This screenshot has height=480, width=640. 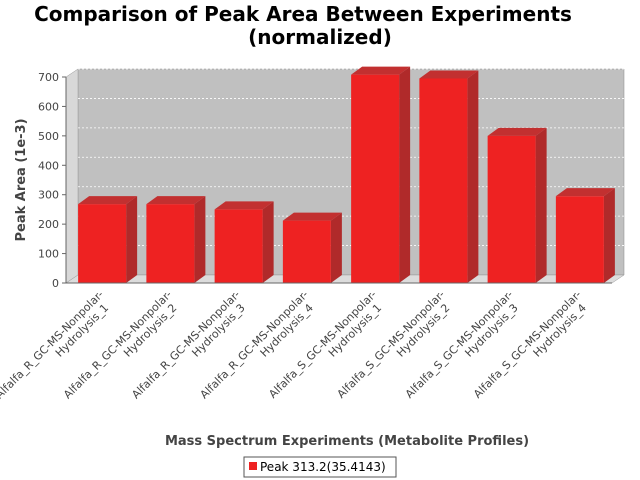 I want to click on x-tick-label: Alfalfa_R_GC-MS-Nonpolar-Hydrolysis_1, so click(x=57, y=349).